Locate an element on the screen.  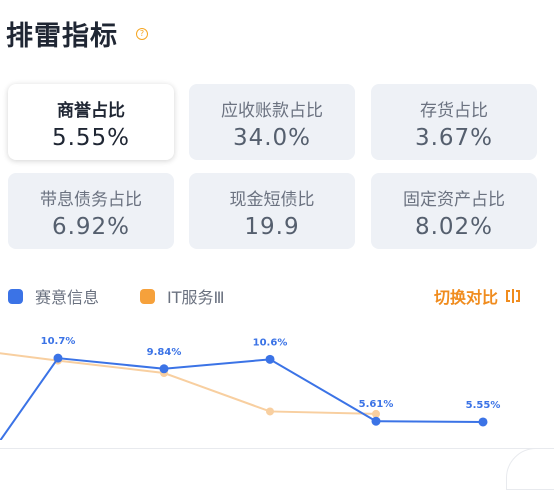
switch-icon is located at coordinates (513, 296).